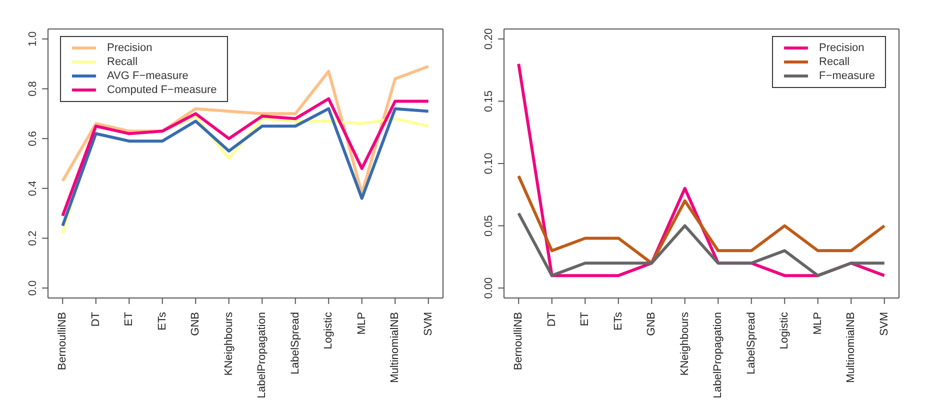  What do you see at coordinates (33, 138) in the screenshot?
I see `y-tick-label: 0.6` at bounding box center [33, 138].